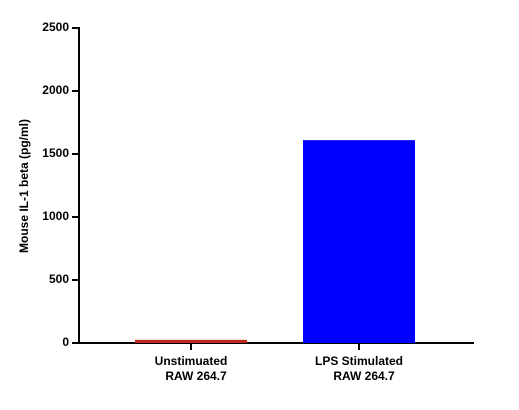 This screenshot has height=410, width=519. Describe the element at coordinates (191, 361) in the screenshot. I see `x-tick-label: Unstimuated` at that location.